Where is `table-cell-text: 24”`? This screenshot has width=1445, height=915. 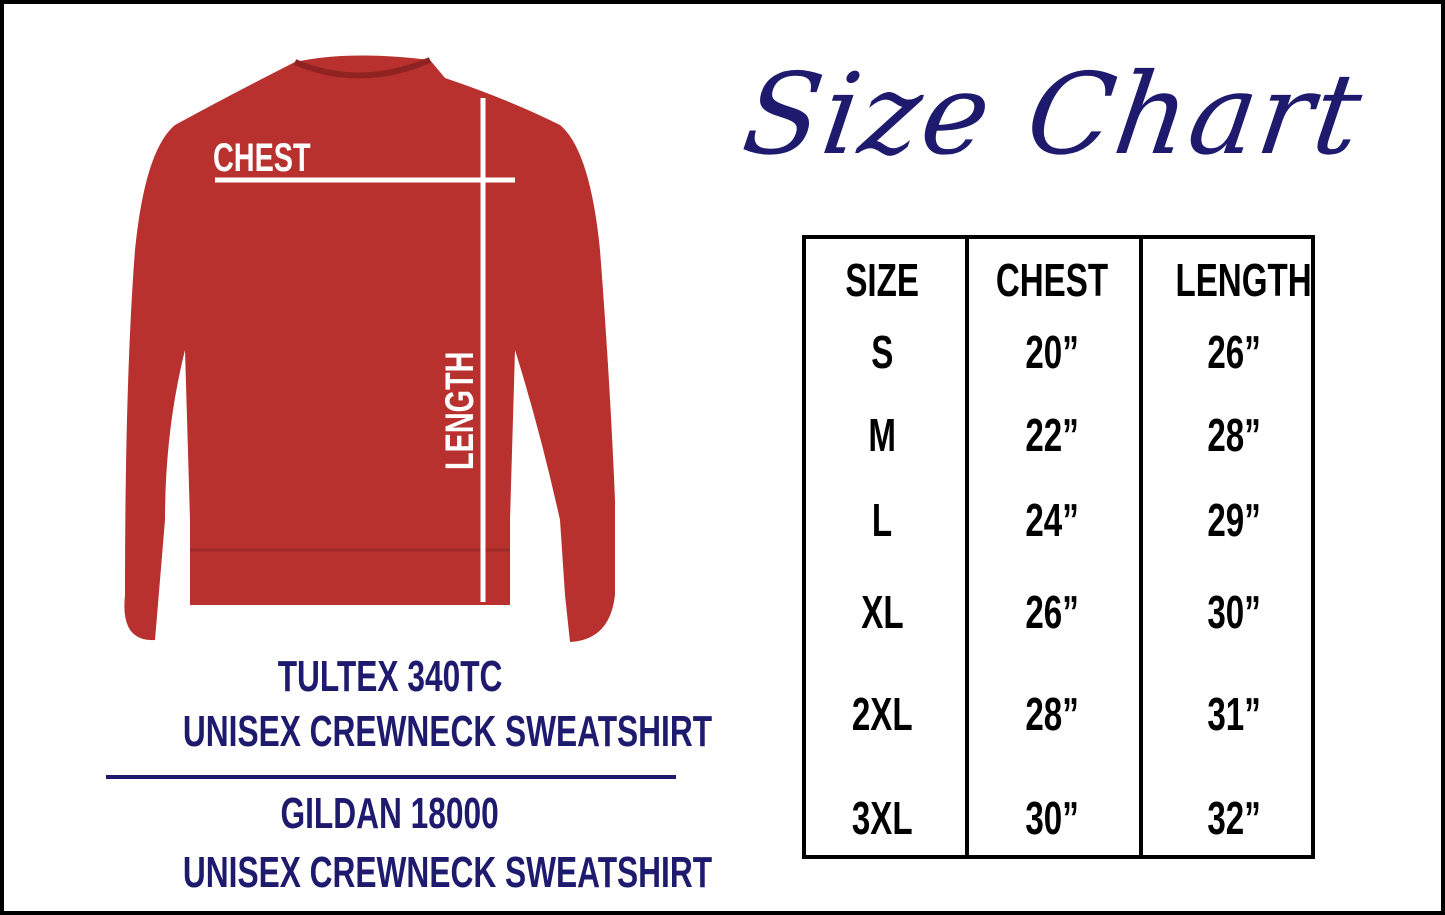
table-cell-text: 24” is located at coordinates (1052, 520).